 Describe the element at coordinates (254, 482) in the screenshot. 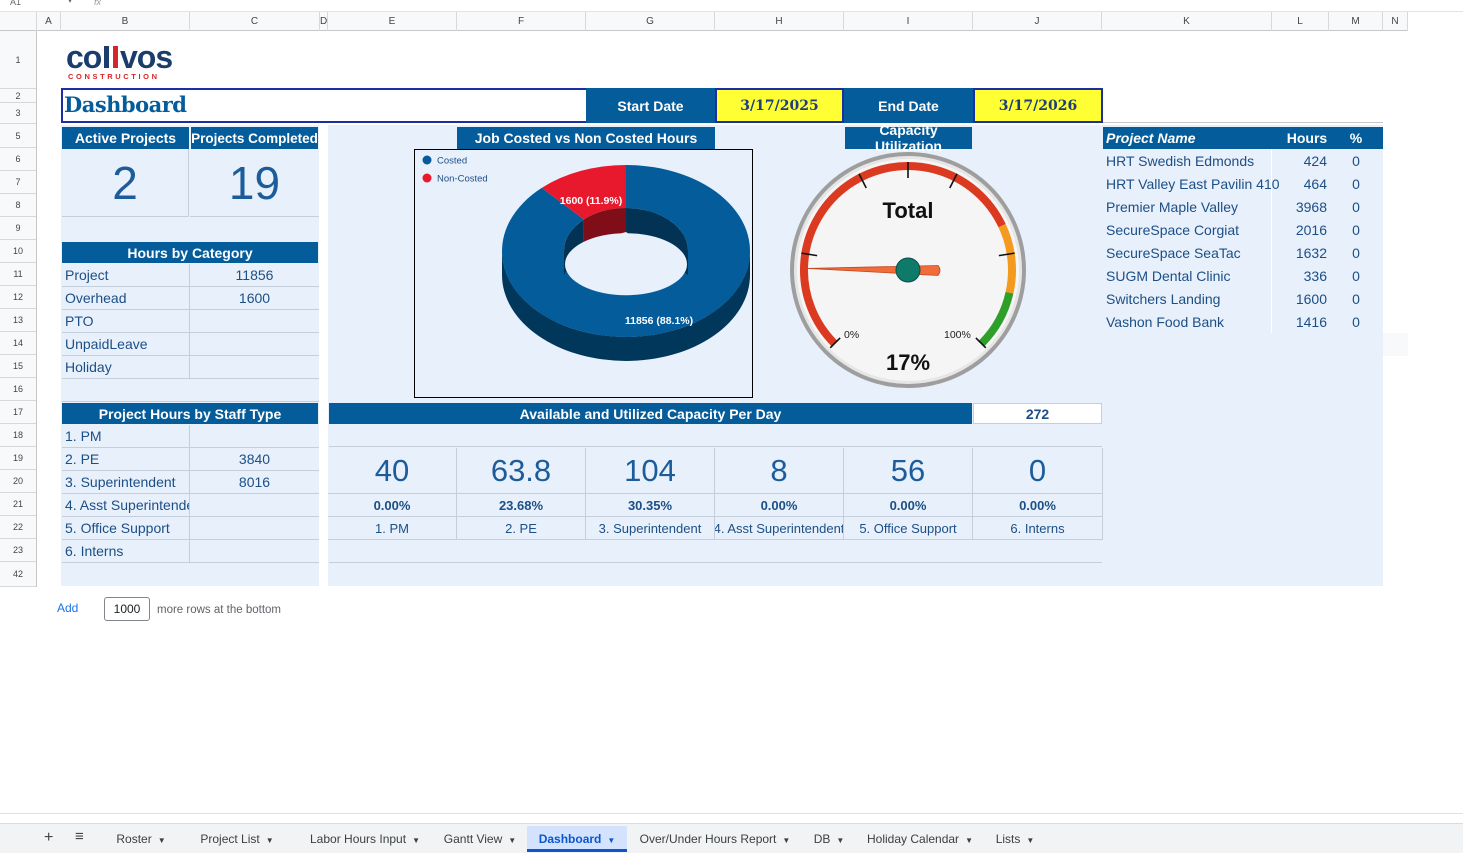

I see `staff-type-value: 8016` at that location.